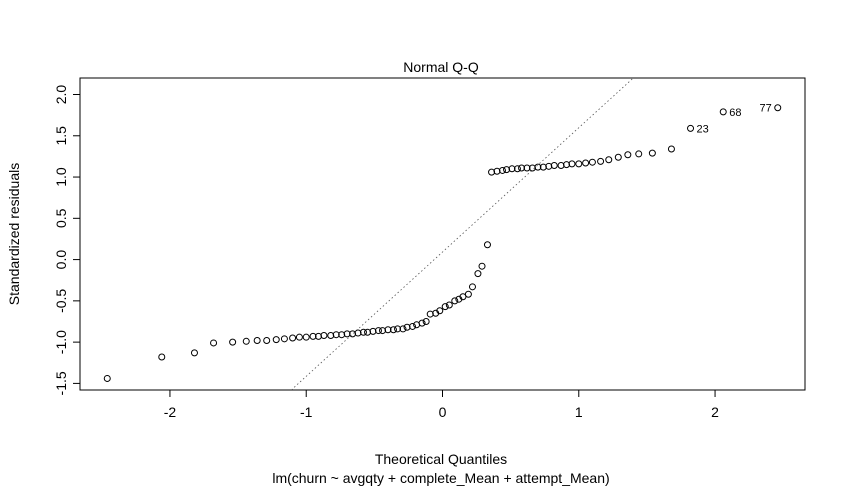  Describe the element at coordinates (61, 177) in the screenshot. I see `y-tick-label-5: 1.0` at that location.